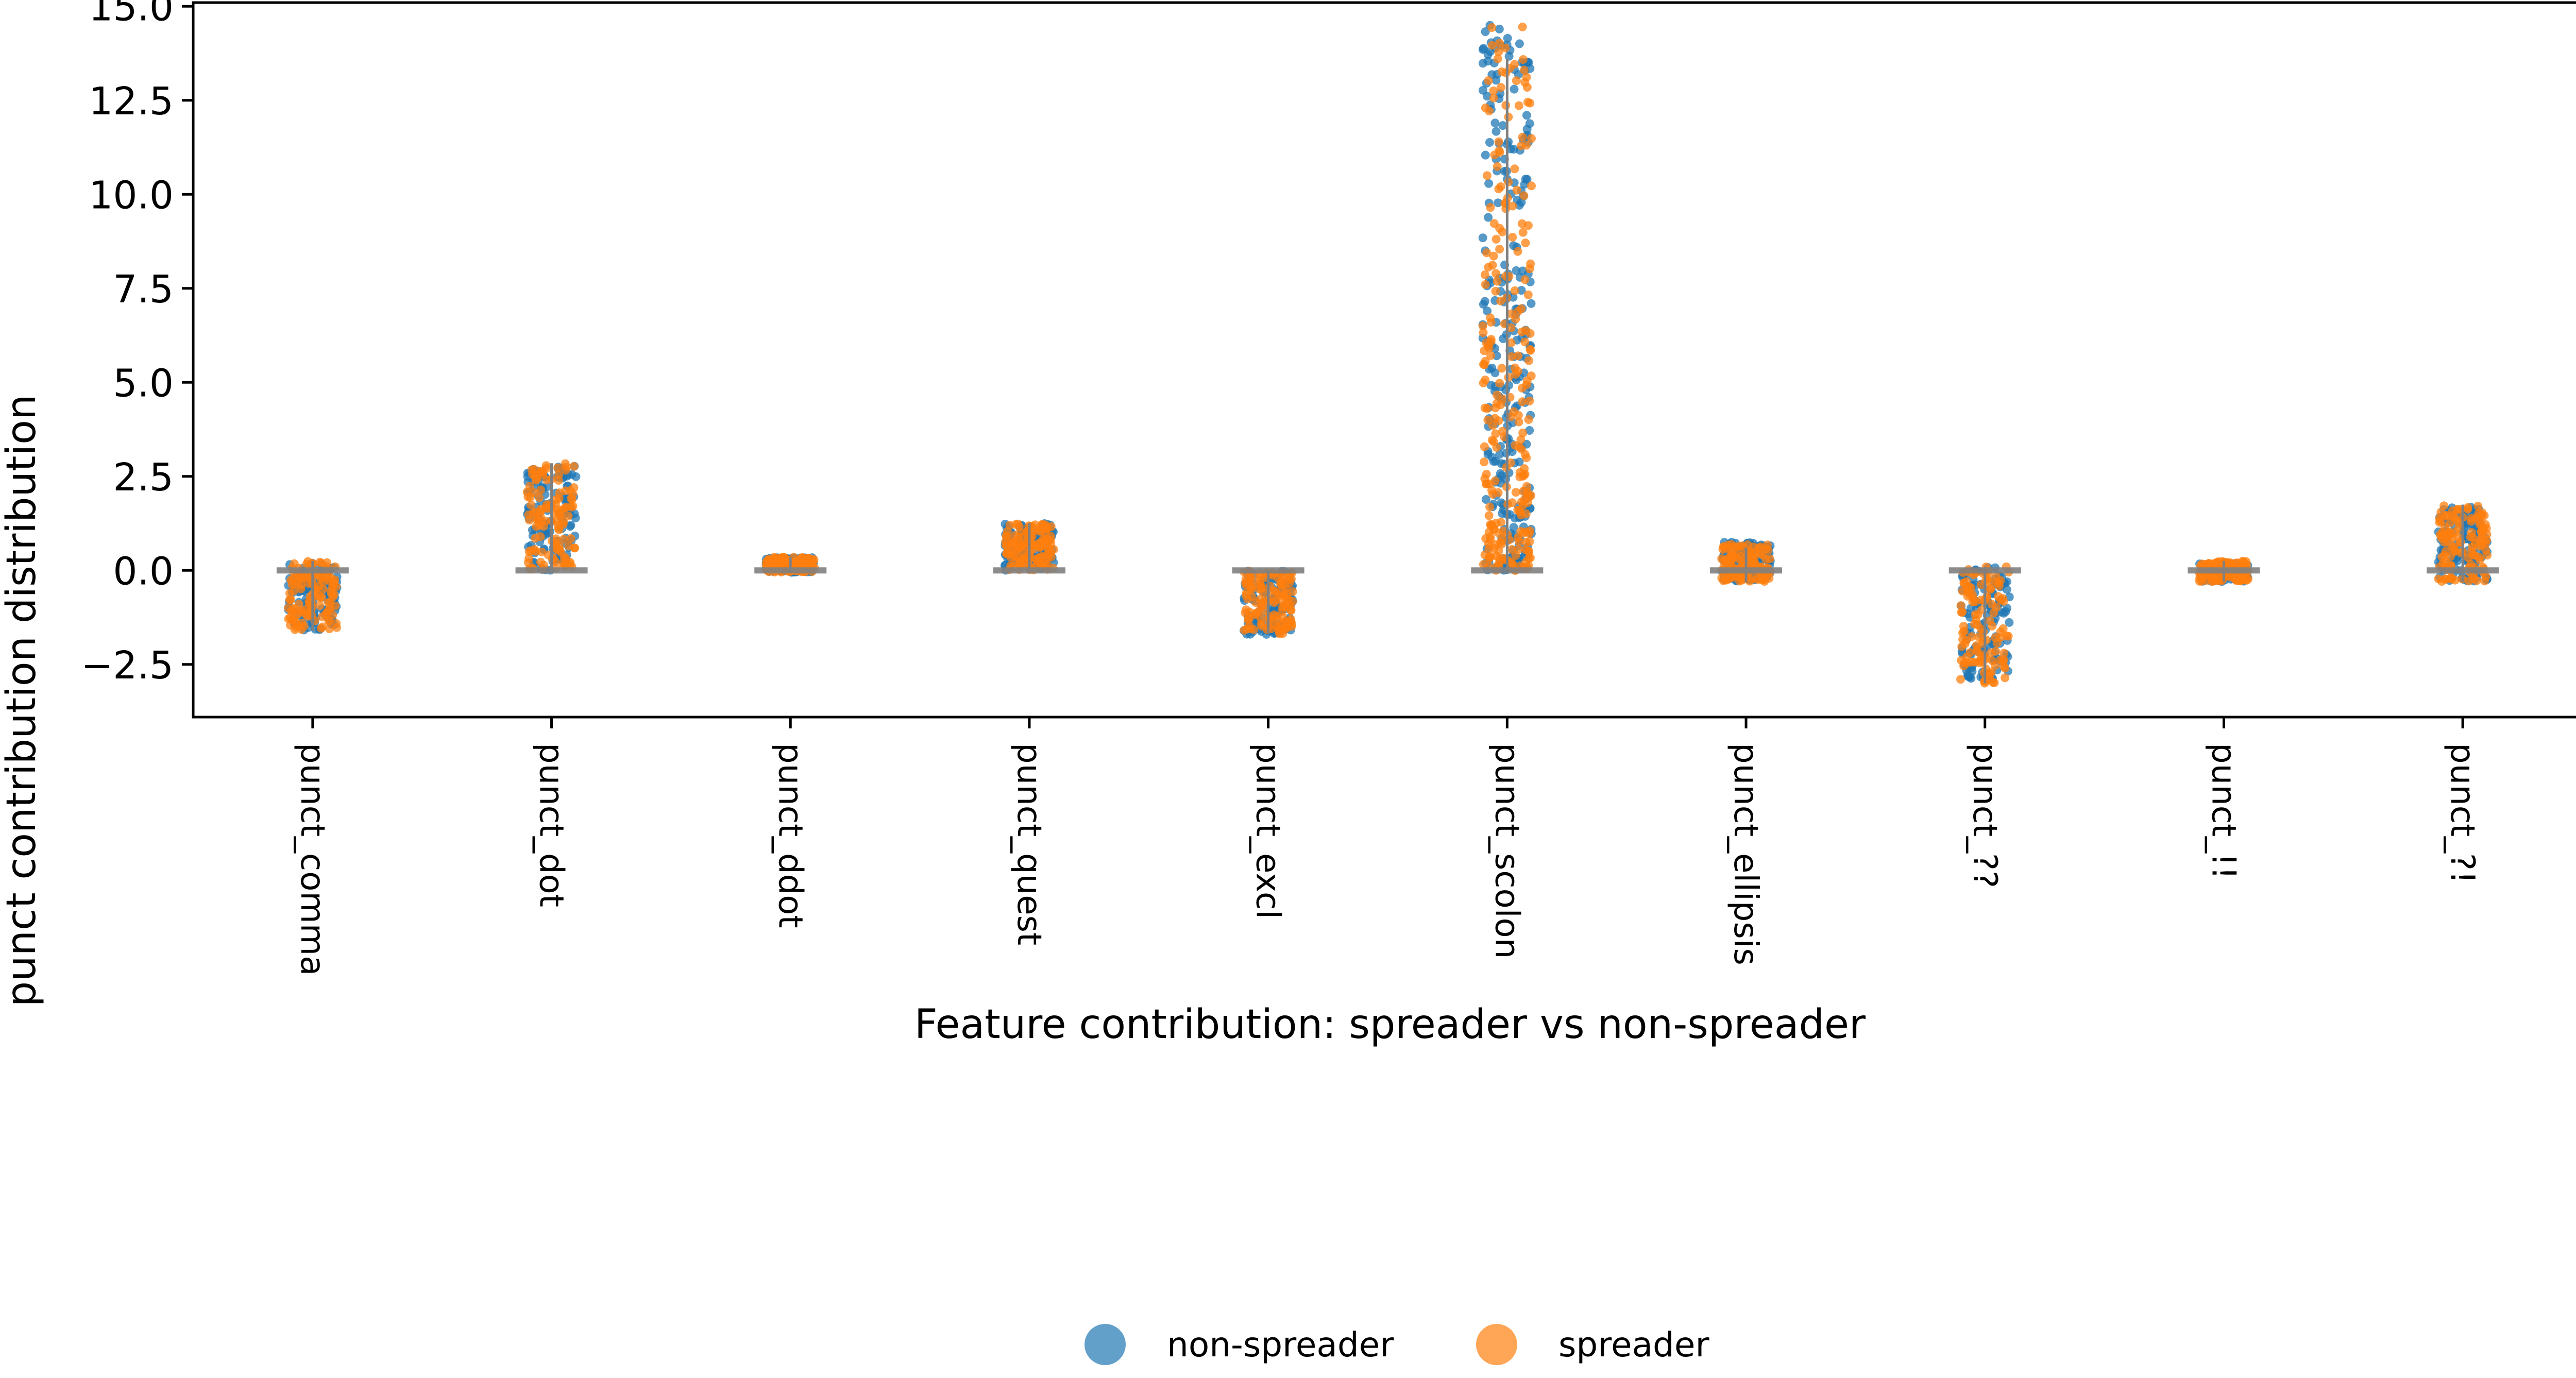 This screenshot has width=2576, height=1378. I want to click on x-tick-label-punct_dot: punct_dot, so click(551, 825).